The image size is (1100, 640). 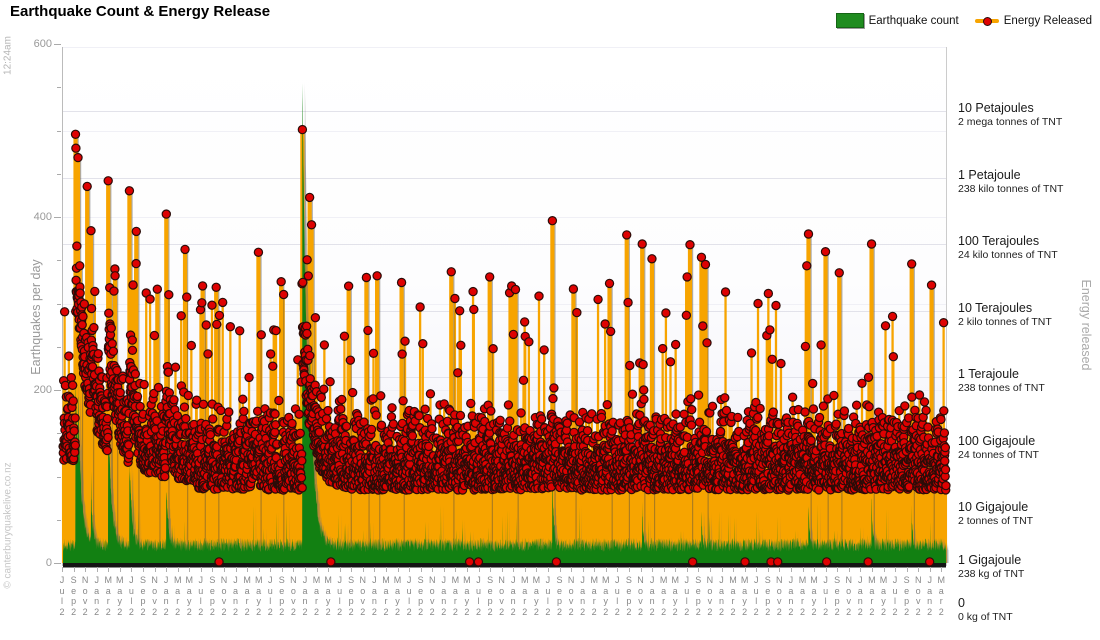 I want to click on energy-scale-label: 10 Gigajoule 2 tonnes of TNT, so click(x=1028, y=514).